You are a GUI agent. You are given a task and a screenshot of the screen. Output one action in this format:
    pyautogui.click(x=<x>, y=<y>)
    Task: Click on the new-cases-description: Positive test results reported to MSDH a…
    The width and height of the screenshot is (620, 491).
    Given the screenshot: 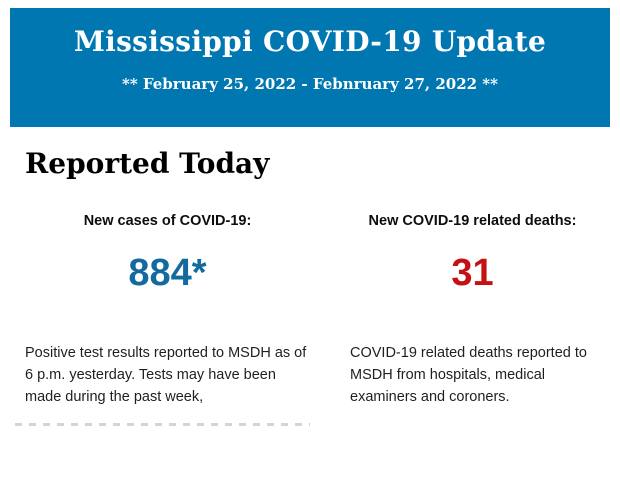 What is the action you would take?
    pyautogui.click(x=166, y=375)
    